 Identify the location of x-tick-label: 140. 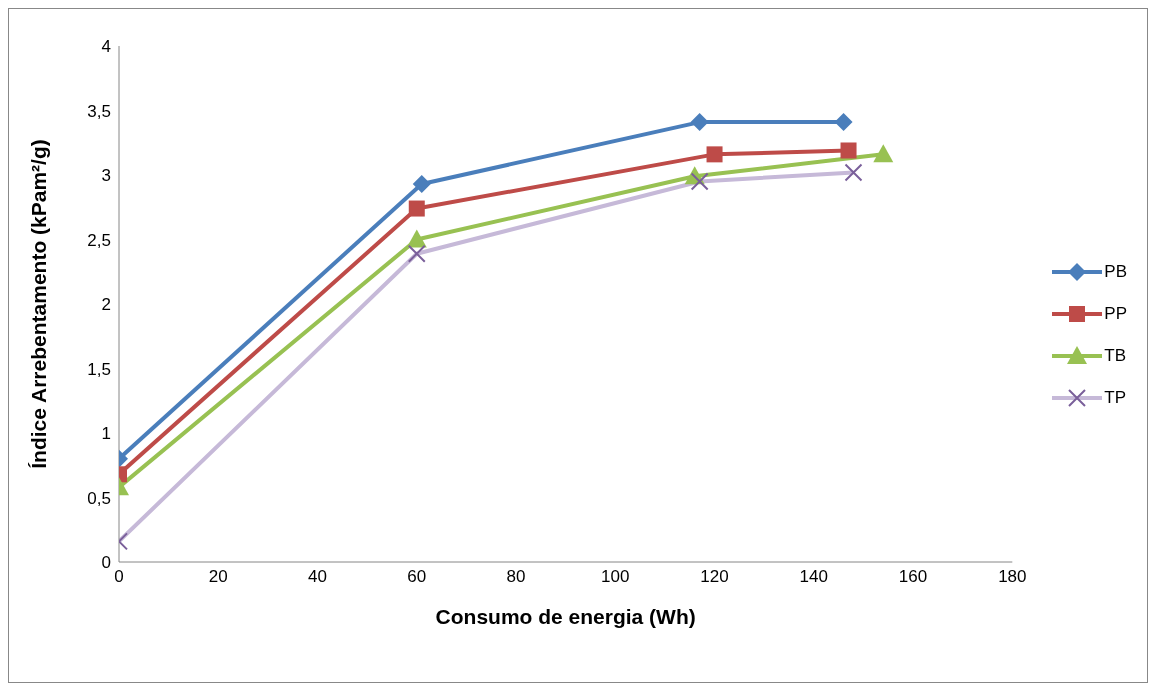
(813, 577).